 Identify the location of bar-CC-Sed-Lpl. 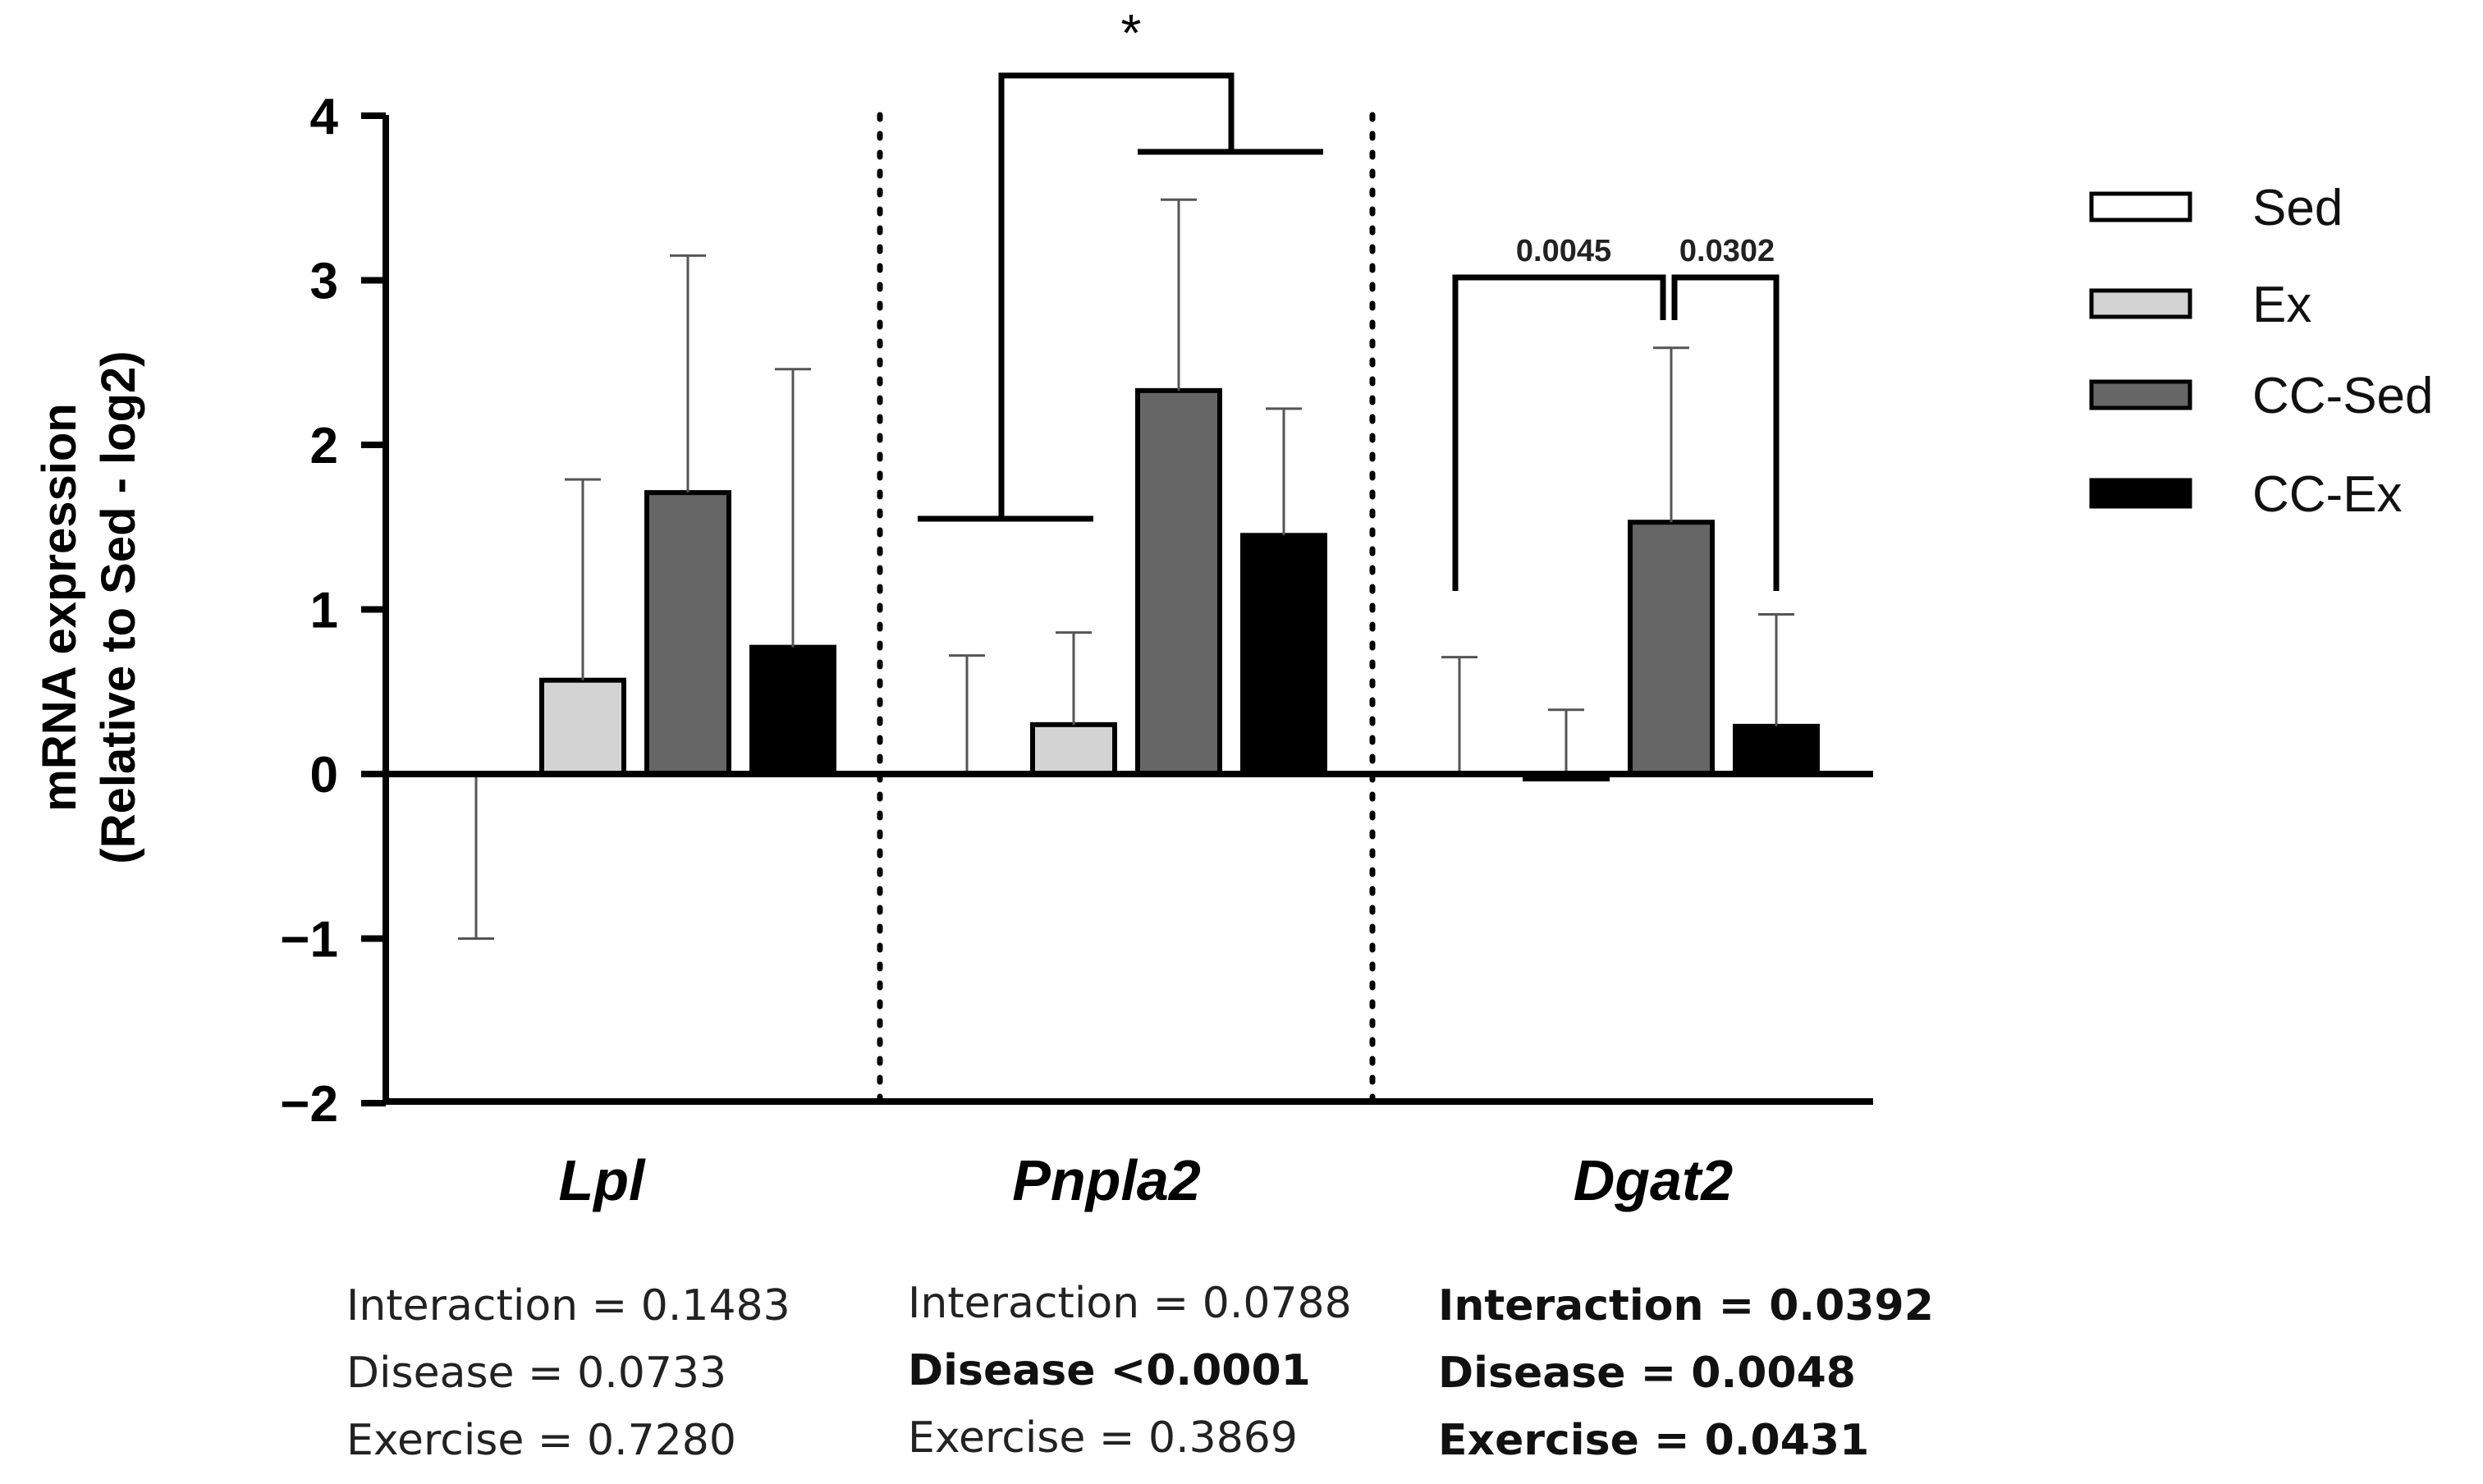
(687, 633).